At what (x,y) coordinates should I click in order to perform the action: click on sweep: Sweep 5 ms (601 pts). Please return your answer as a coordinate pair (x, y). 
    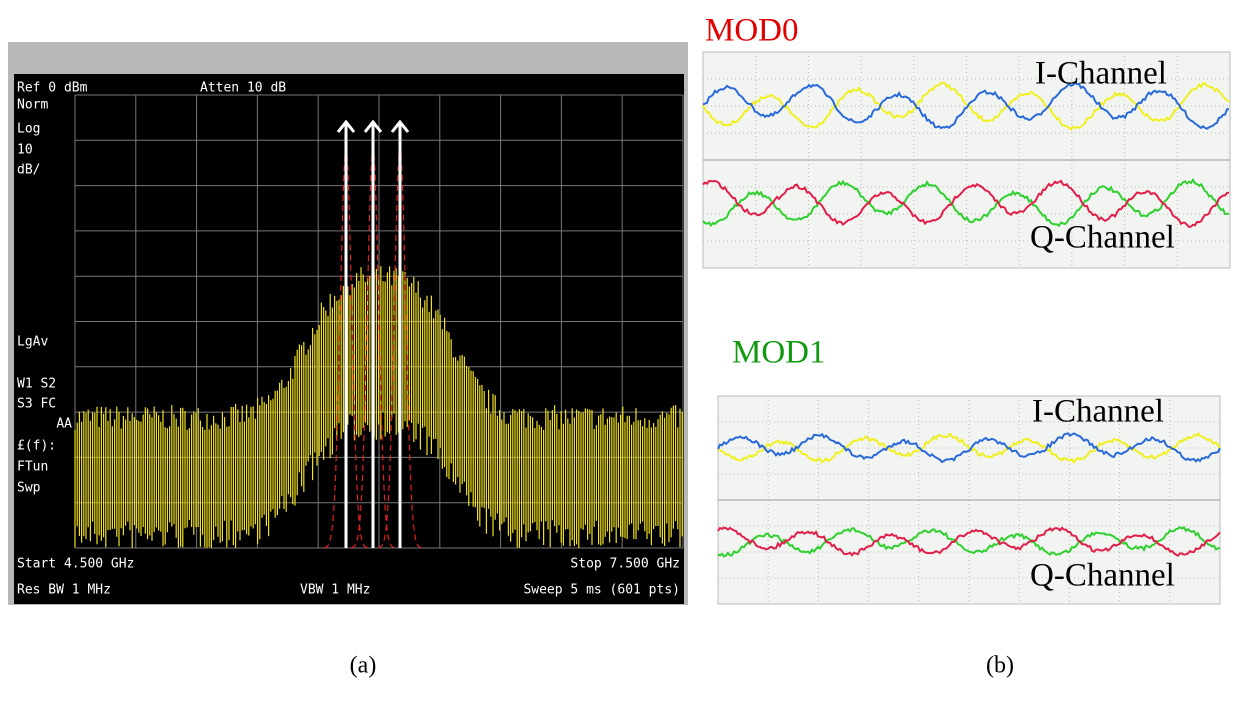
    Looking at the image, I should click on (601, 590).